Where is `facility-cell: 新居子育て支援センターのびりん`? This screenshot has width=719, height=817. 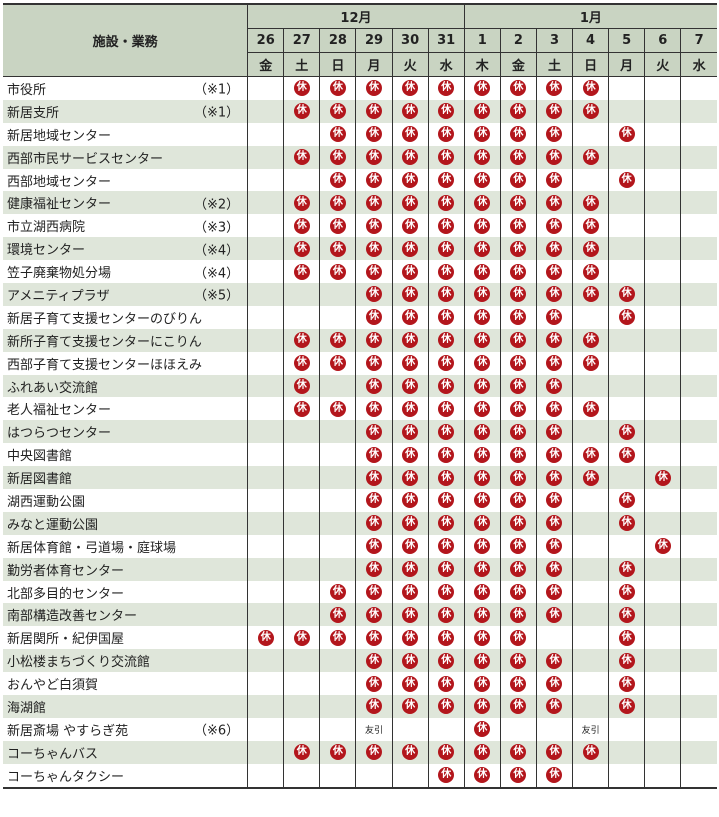
facility-cell: 新居子育て支援センターのびりん is located at coordinates (125, 317).